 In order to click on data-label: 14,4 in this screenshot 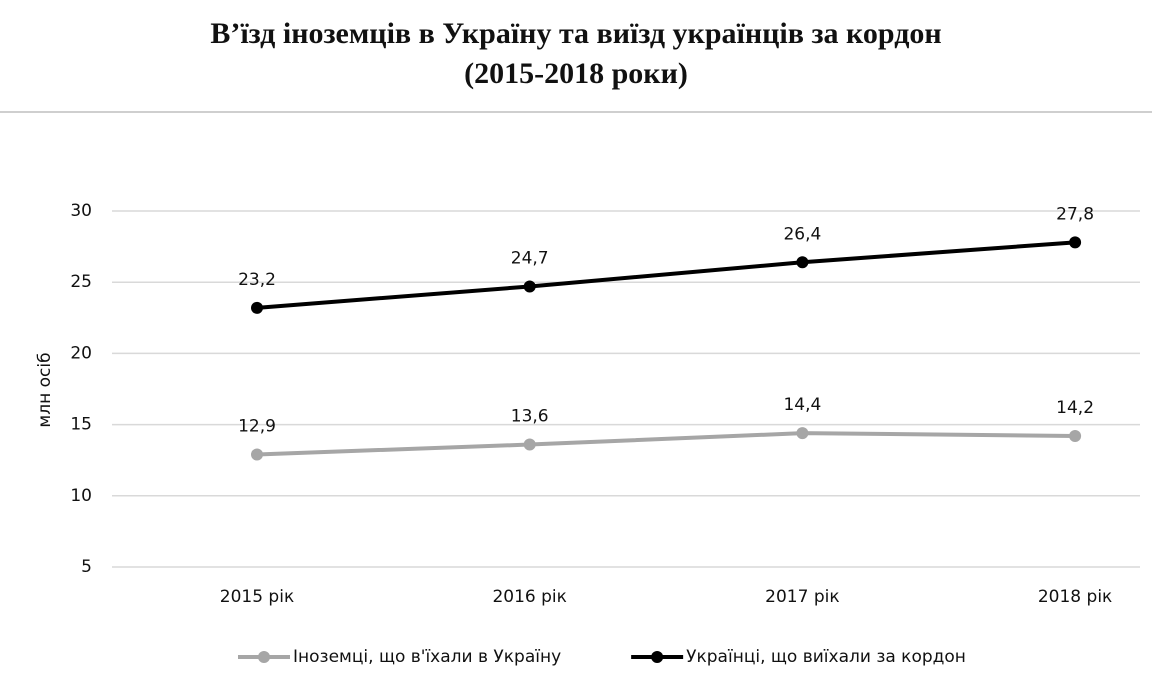, I will do `click(802, 405)`.